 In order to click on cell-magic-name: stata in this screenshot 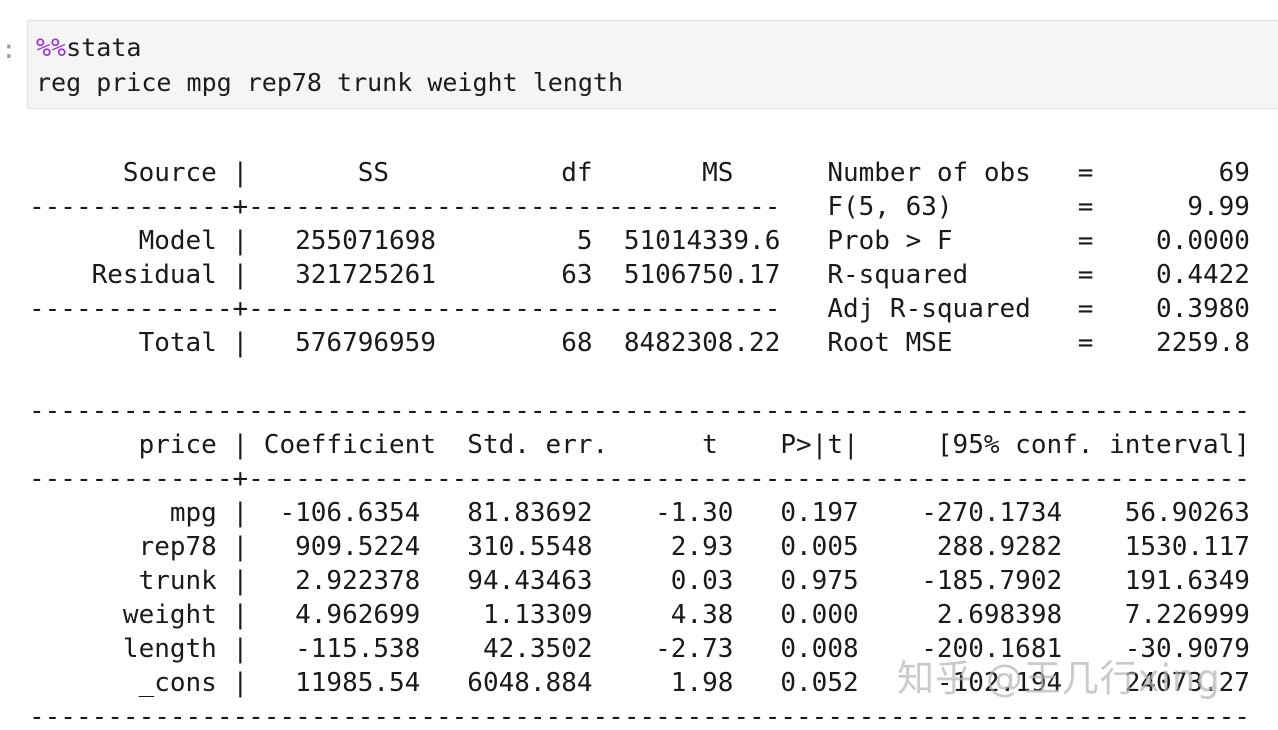, I will do `click(104, 47)`.